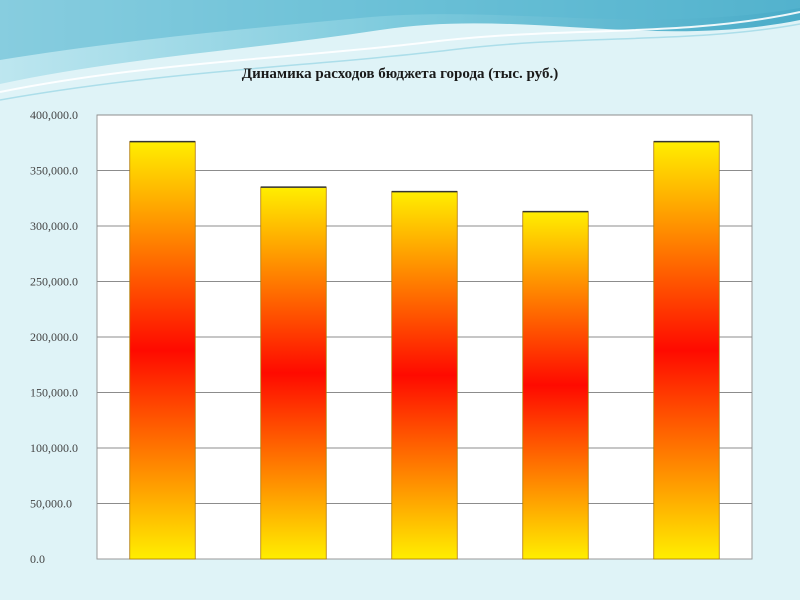  What do you see at coordinates (37, 559) in the screenshot?
I see `y-tick-label: 0.0` at bounding box center [37, 559].